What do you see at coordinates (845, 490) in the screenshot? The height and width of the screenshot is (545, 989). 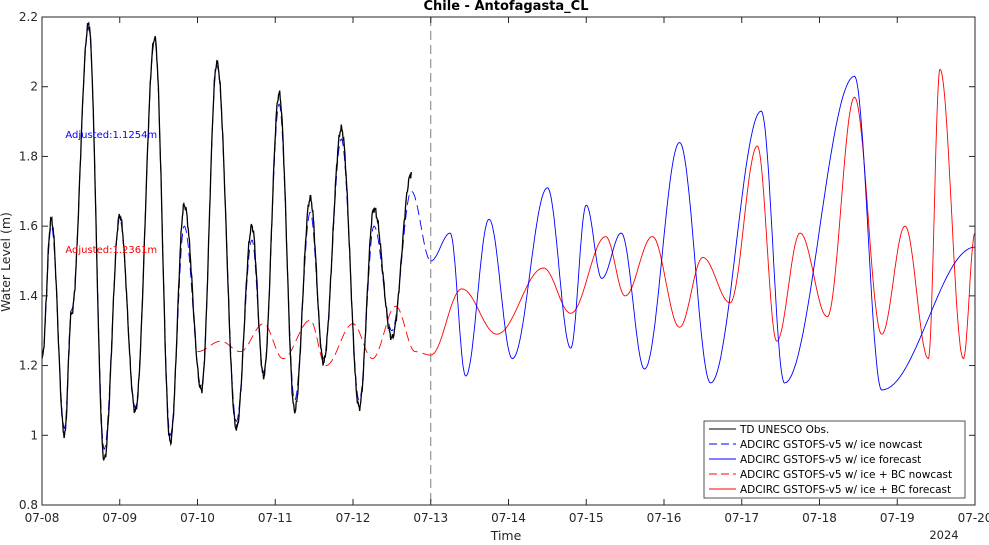 I see `legend-entry-label: ADCIRC GSTOFS-v5 w/ ice + BC forecast` at bounding box center [845, 490].